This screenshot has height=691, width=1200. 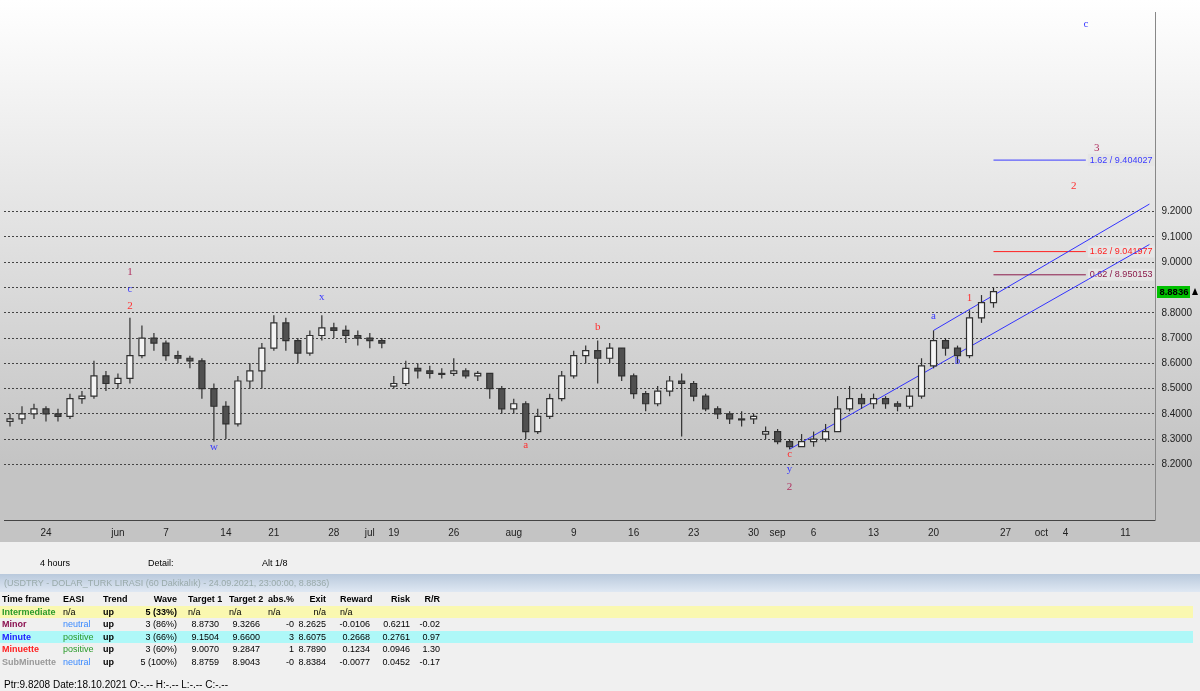 I want to click on annotation: w, so click(x=213, y=445).